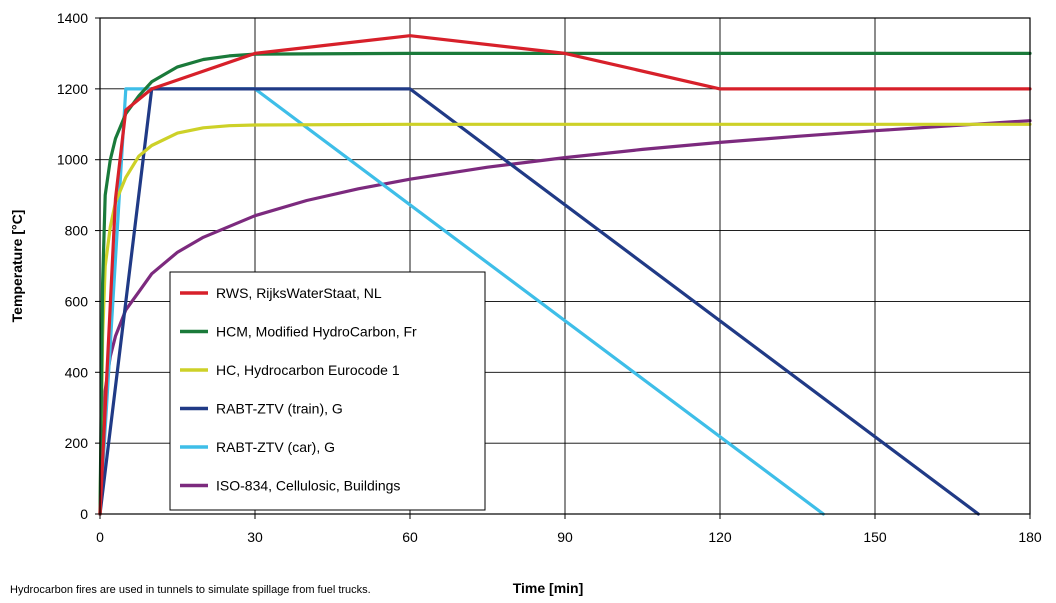 Image resolution: width=1056 pixels, height=603 pixels. What do you see at coordinates (78, 266) in the screenshot?
I see `y-axis-ticks: 0 200 400 600 800 1000 1200 1400` at bounding box center [78, 266].